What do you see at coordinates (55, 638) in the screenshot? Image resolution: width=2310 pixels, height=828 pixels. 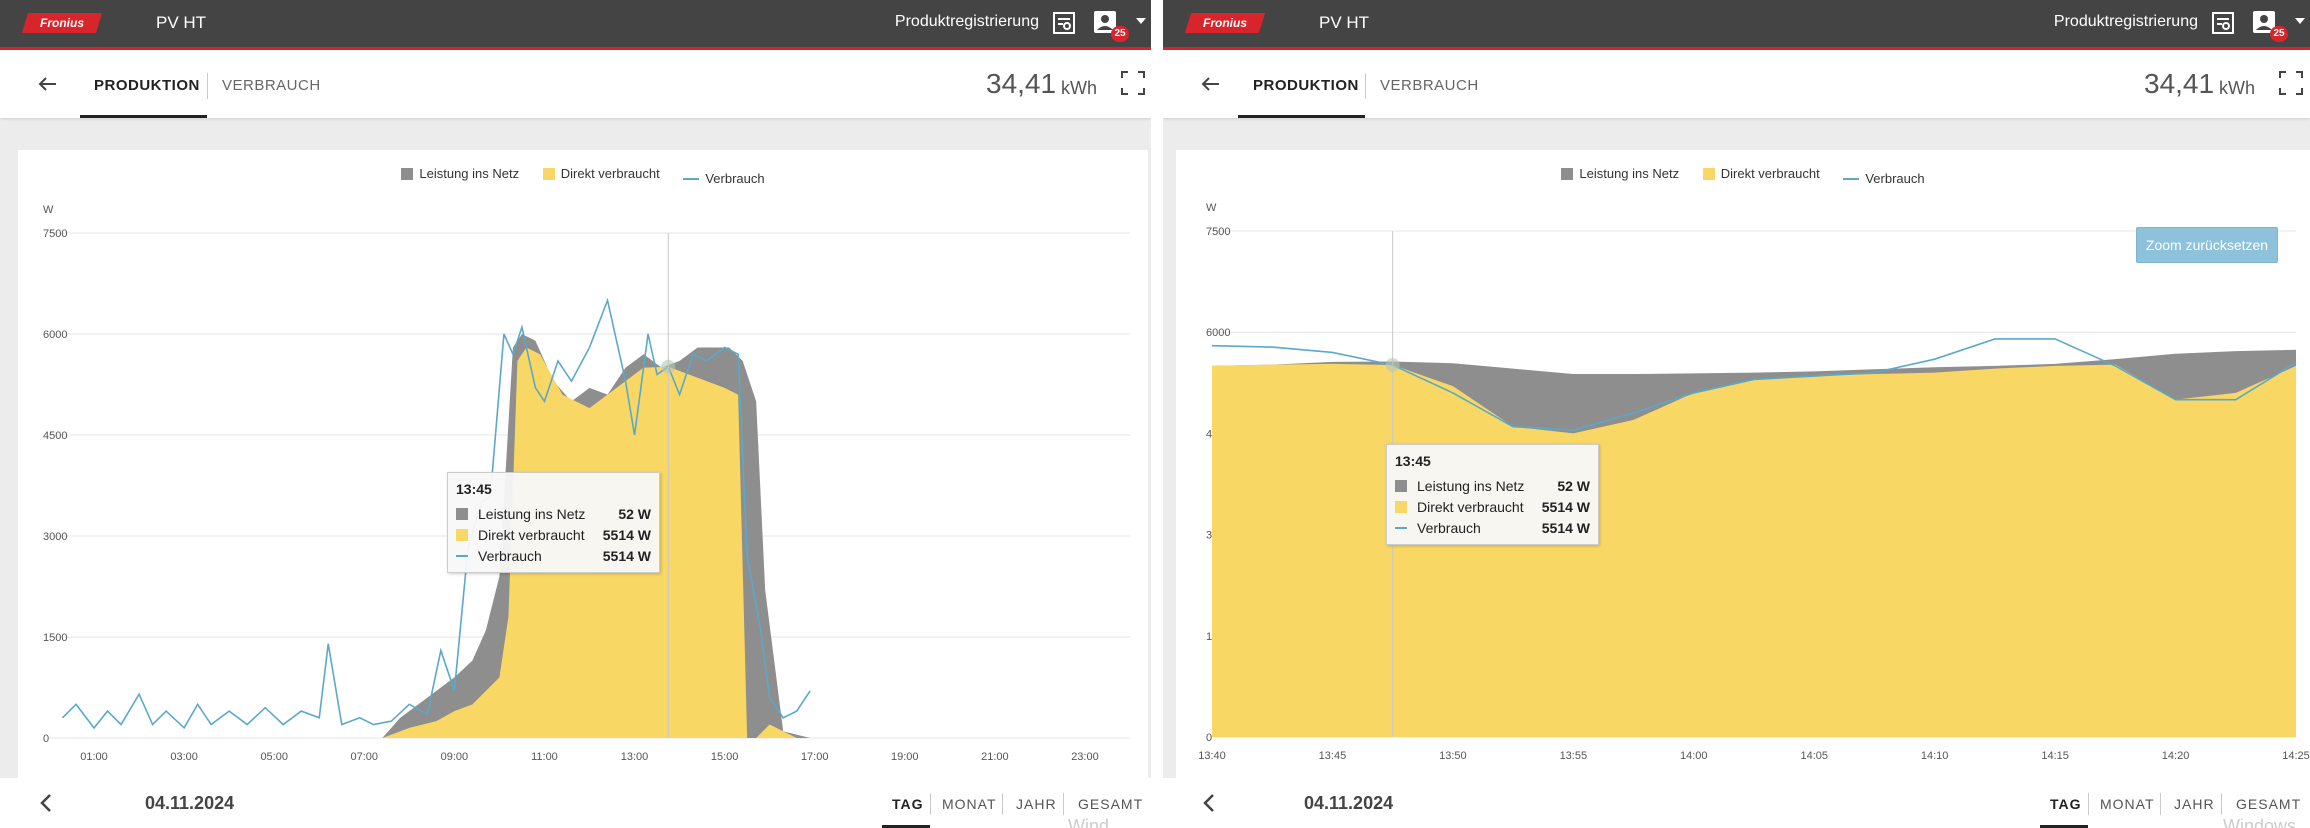 I see `y-tick-label: 1500` at bounding box center [55, 638].